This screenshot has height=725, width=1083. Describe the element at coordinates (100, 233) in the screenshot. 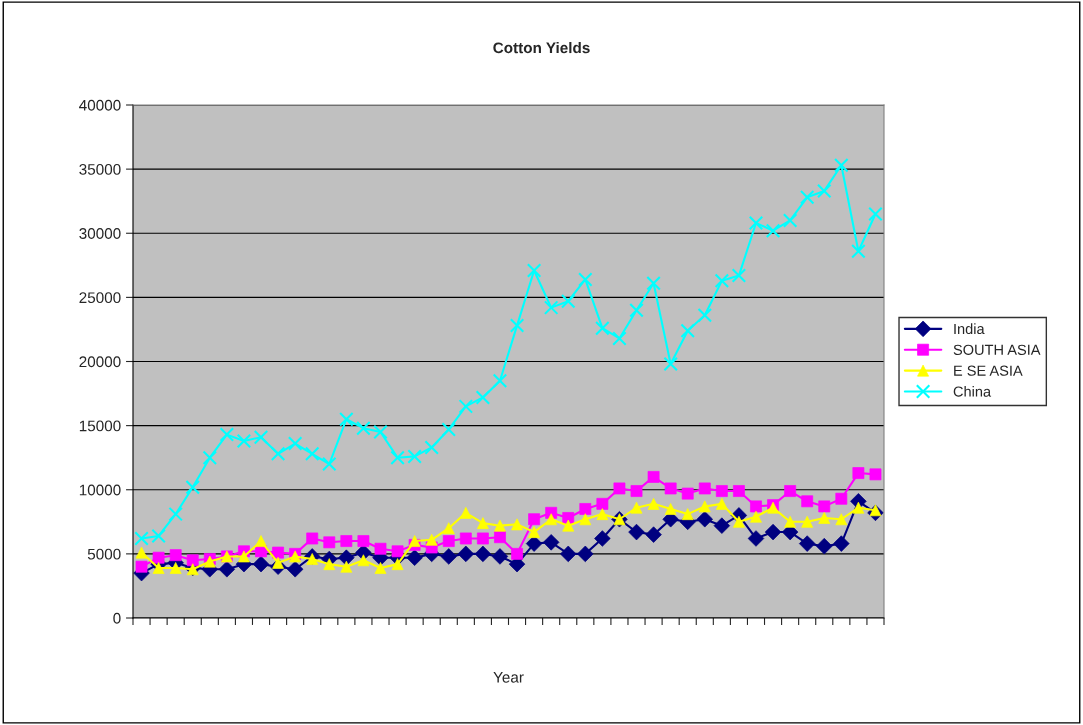

I see `y-tick-label: 30000` at that location.